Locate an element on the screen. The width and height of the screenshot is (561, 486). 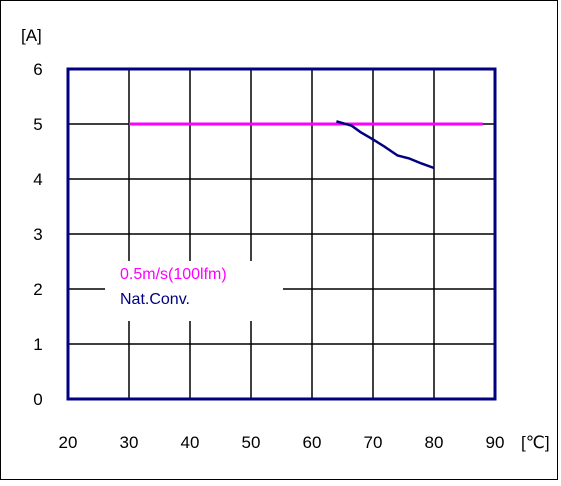
y-tick-label: 0 is located at coordinates (37, 399).